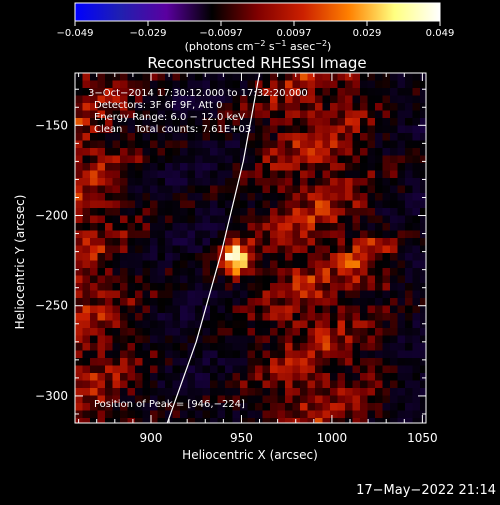  I want to click on peak-position-label: Position of Peak = [946,−224], so click(169, 404).